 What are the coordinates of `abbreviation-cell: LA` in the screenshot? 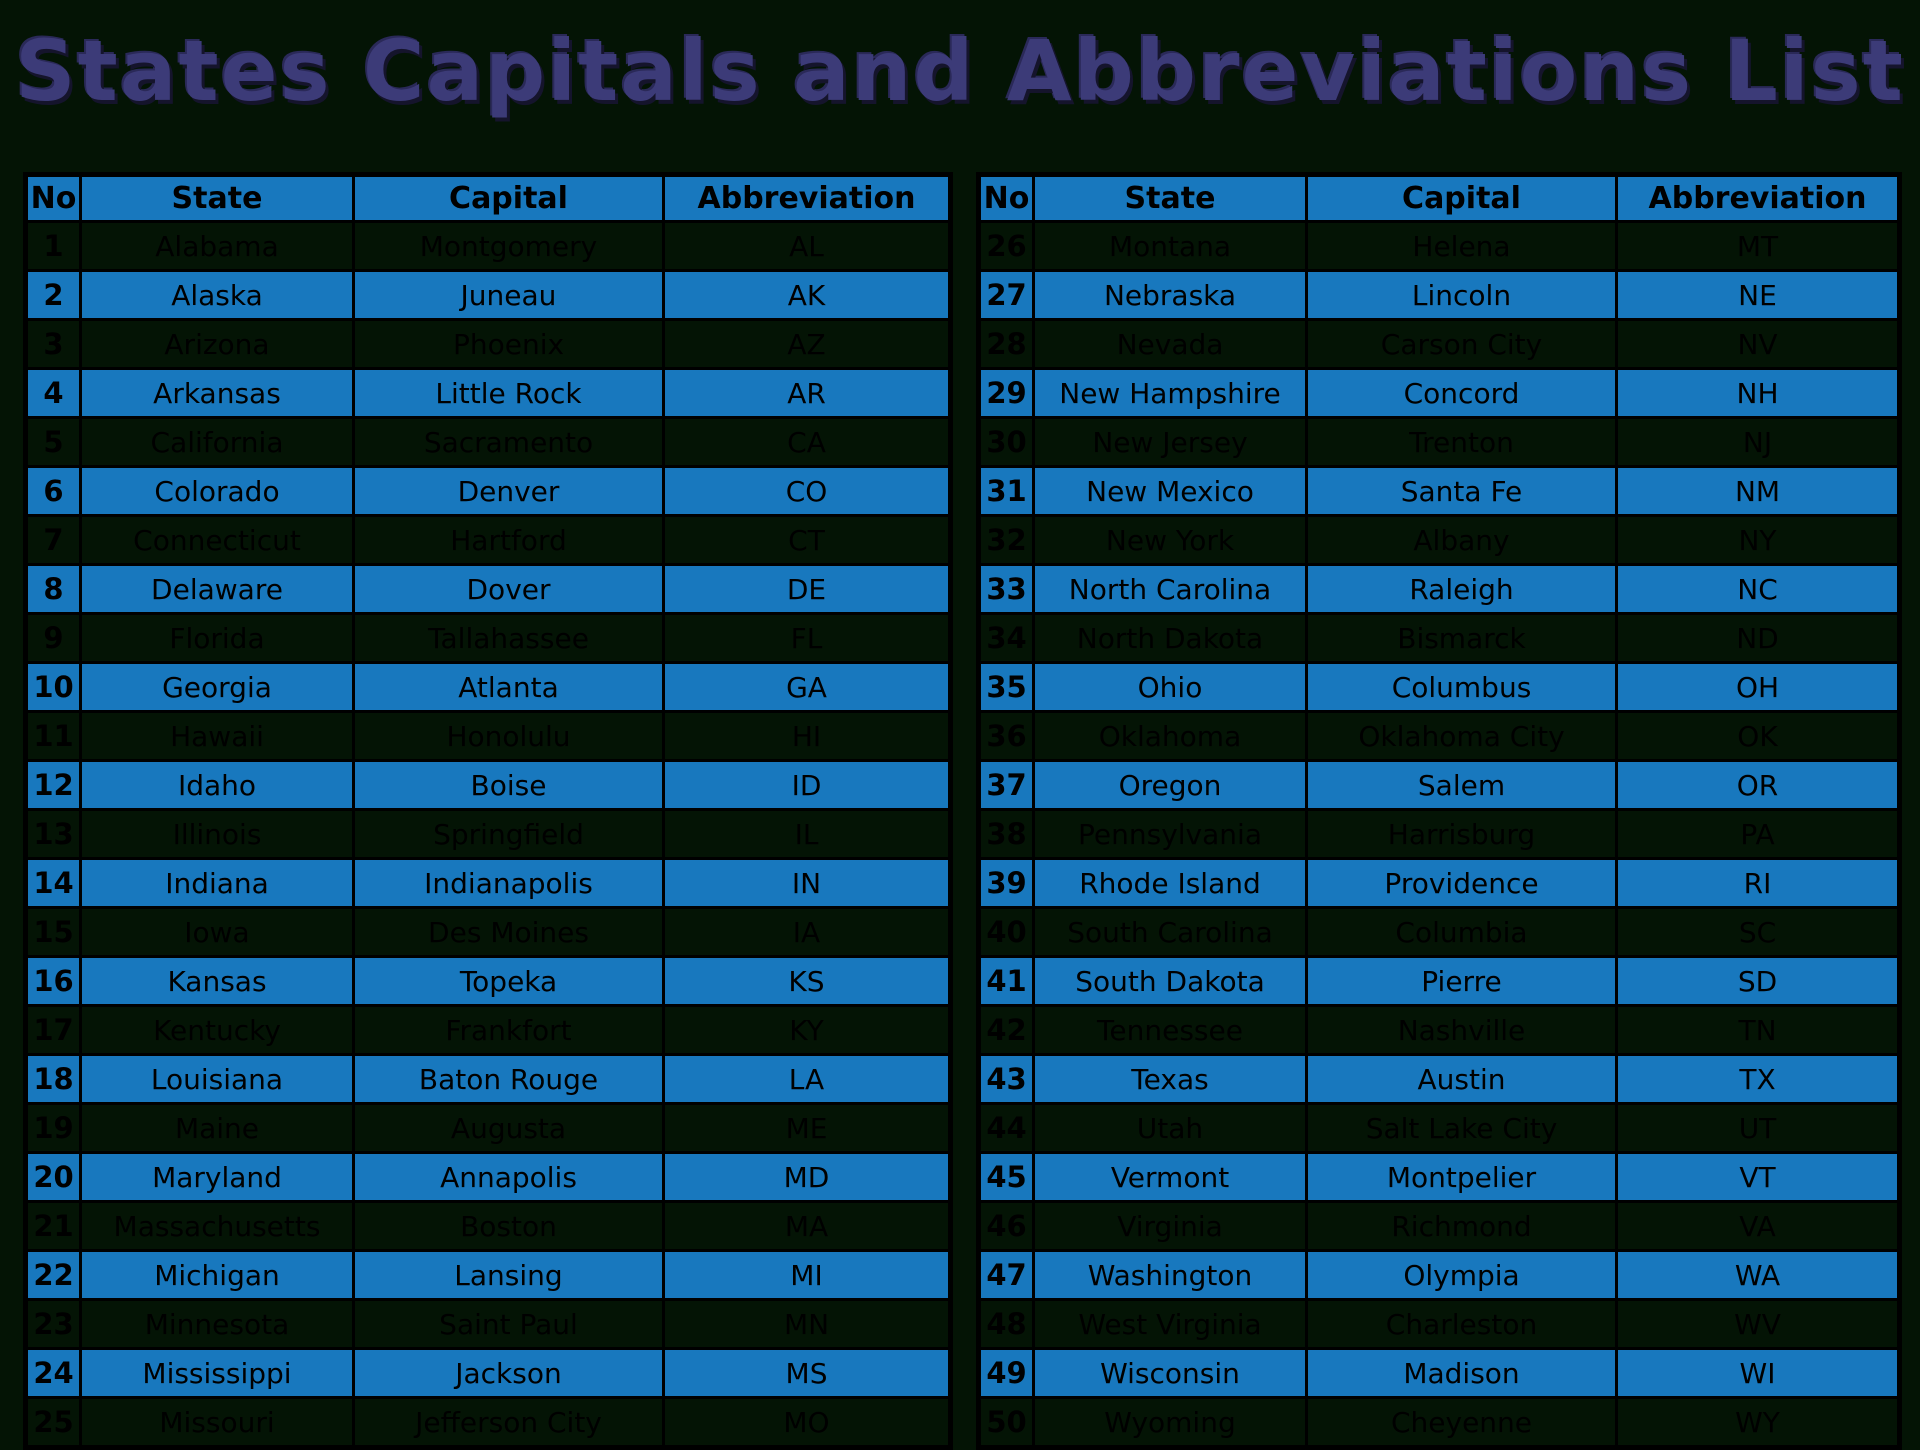 It's located at (807, 1079).